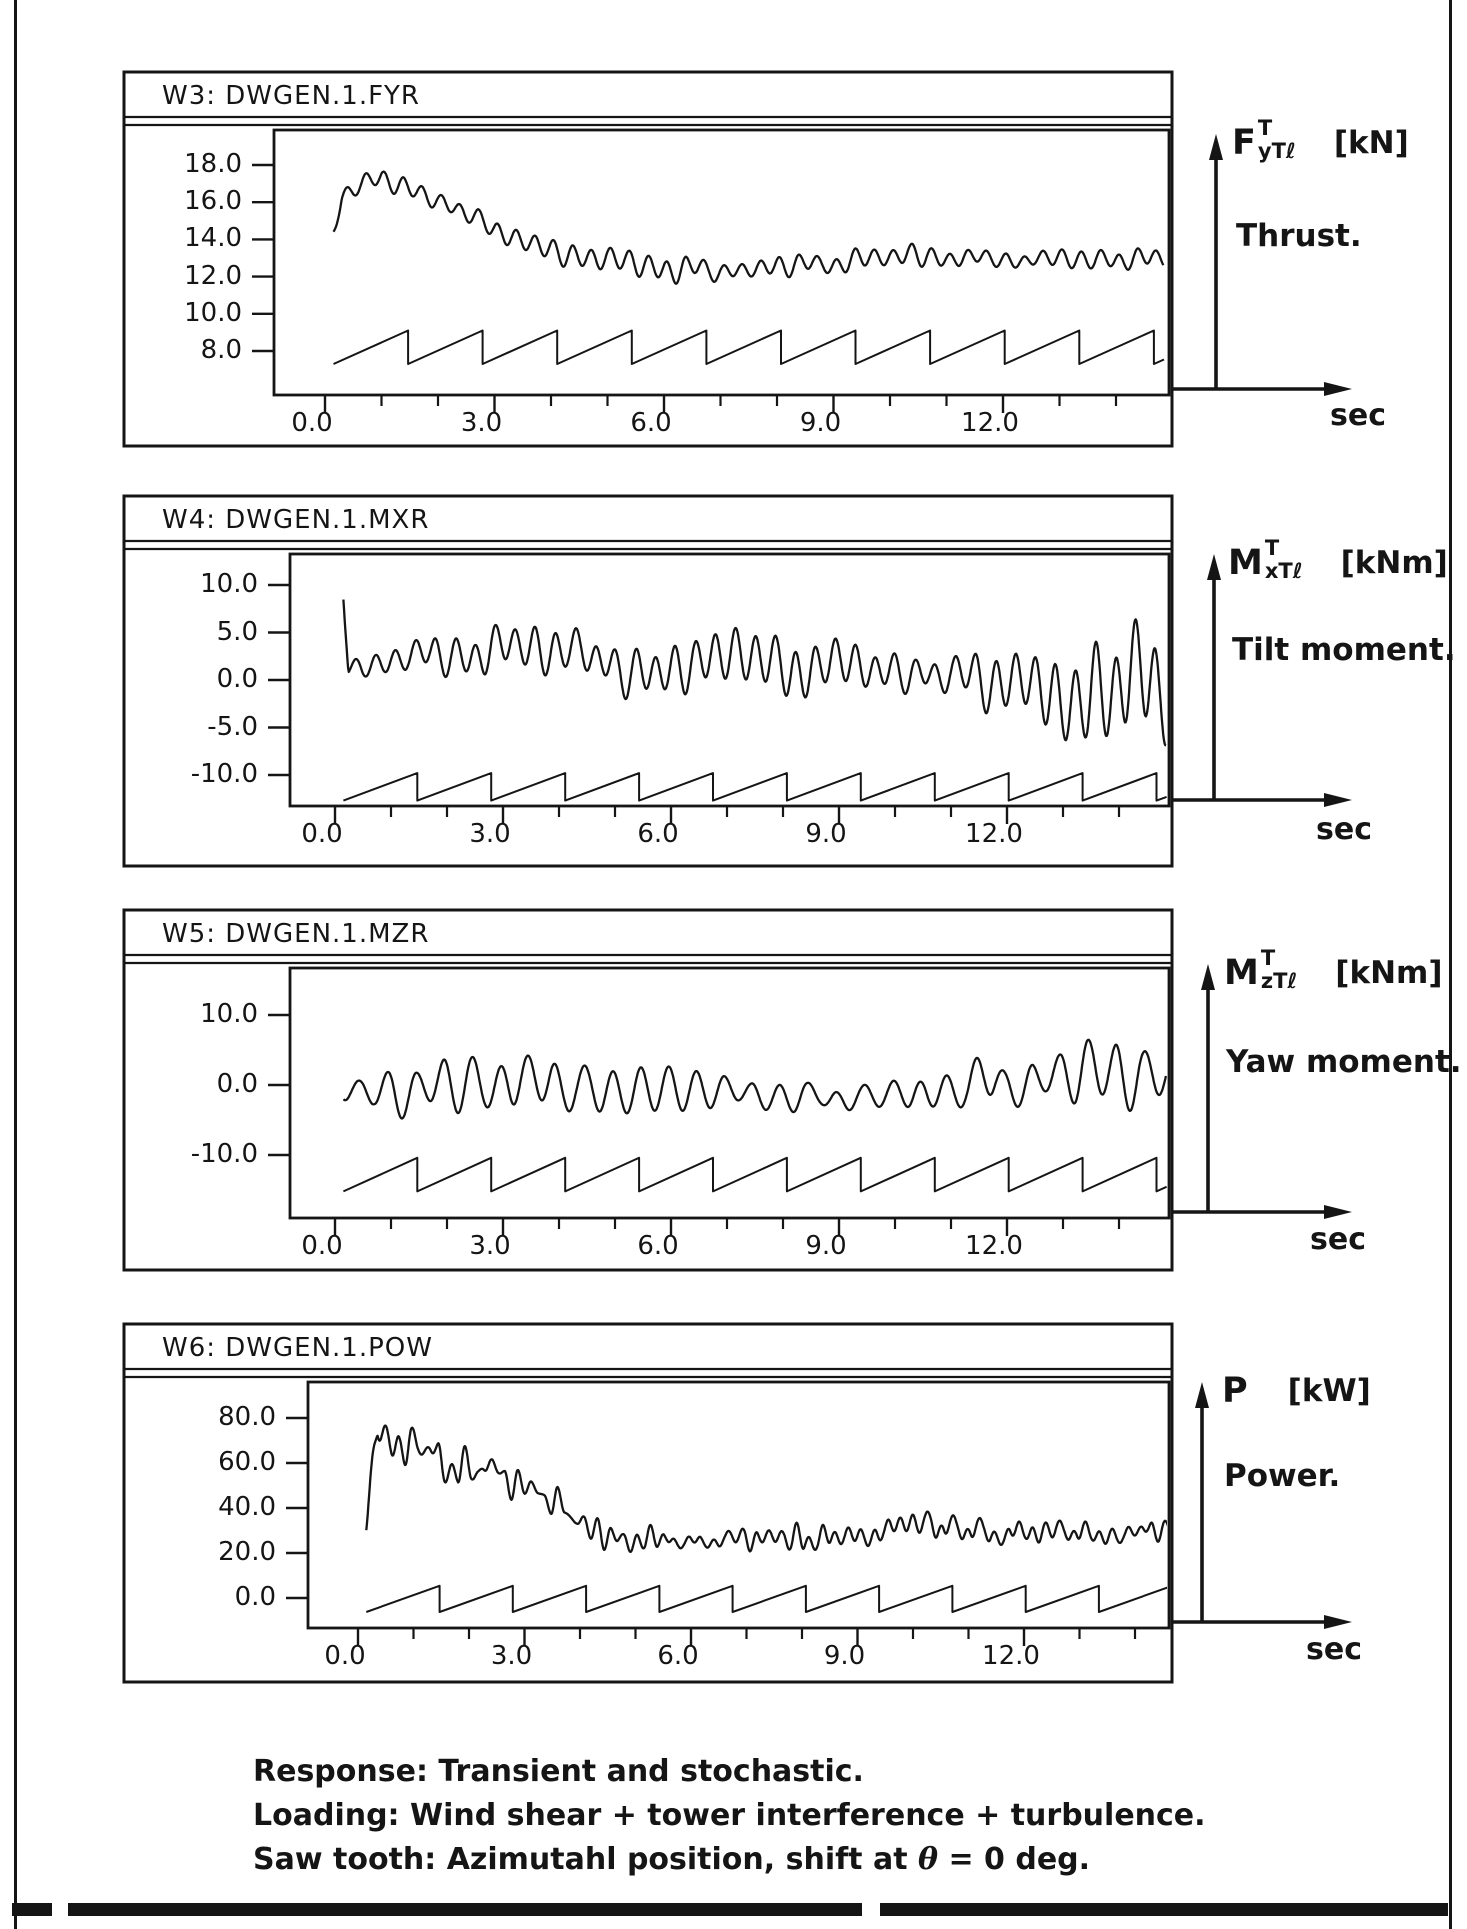 The width and height of the screenshot is (1467, 1929). Describe the element at coordinates (994, 1246) in the screenshot. I see `w5-x-tick-label: 12.0` at that location.